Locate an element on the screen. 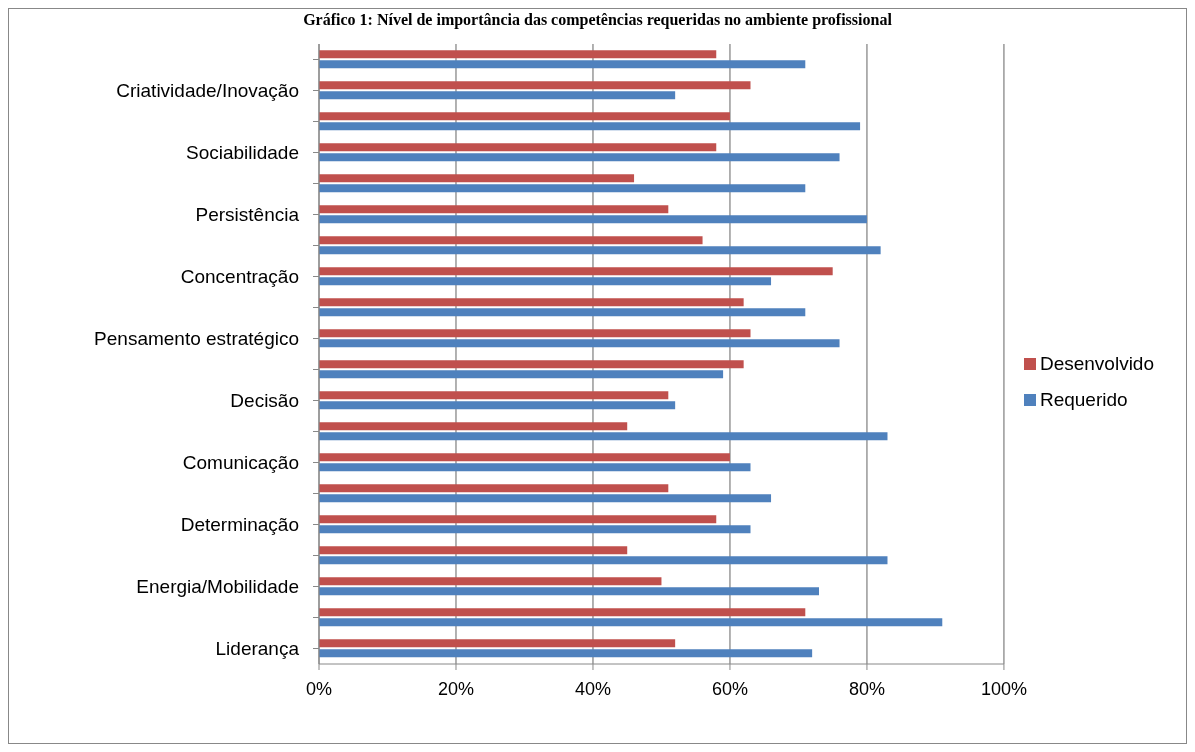 The image size is (1195, 752). x-tick-label: 80% is located at coordinates (866, 688).